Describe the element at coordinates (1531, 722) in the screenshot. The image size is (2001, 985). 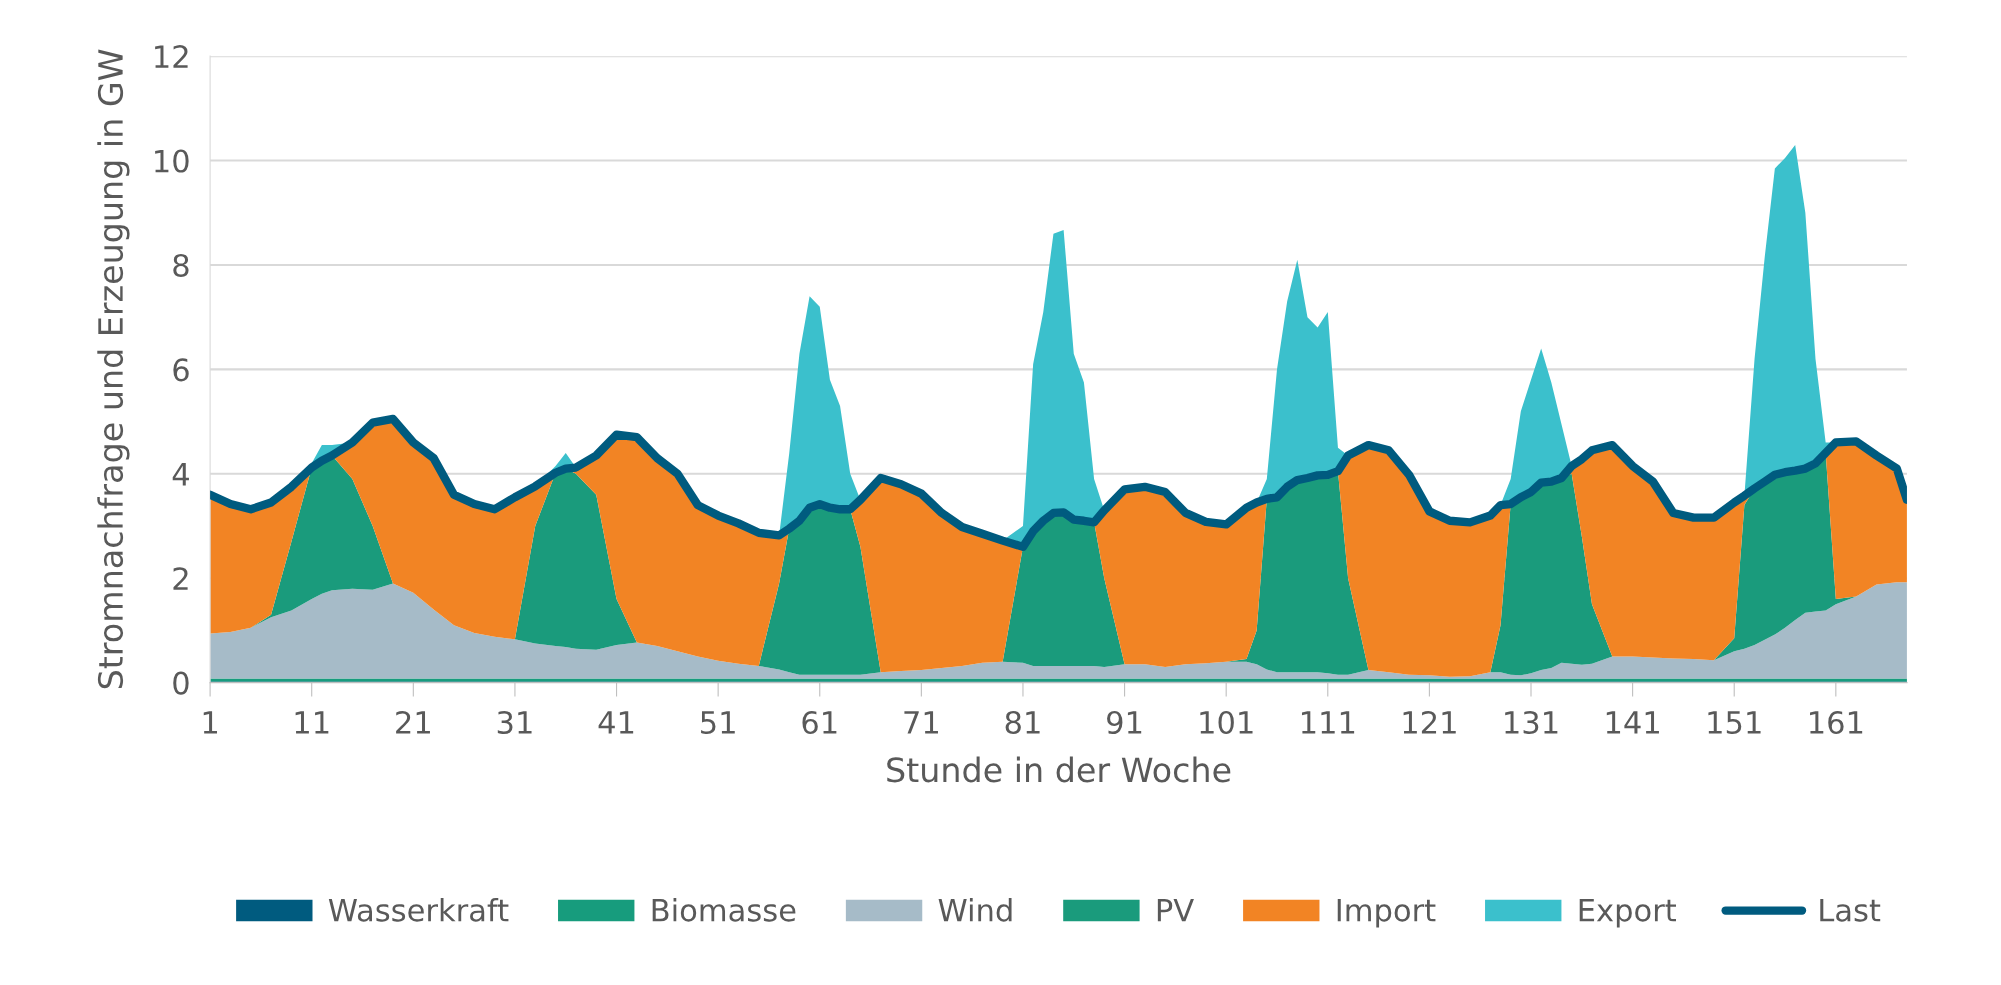
I see `x-tick-label: 131` at that location.